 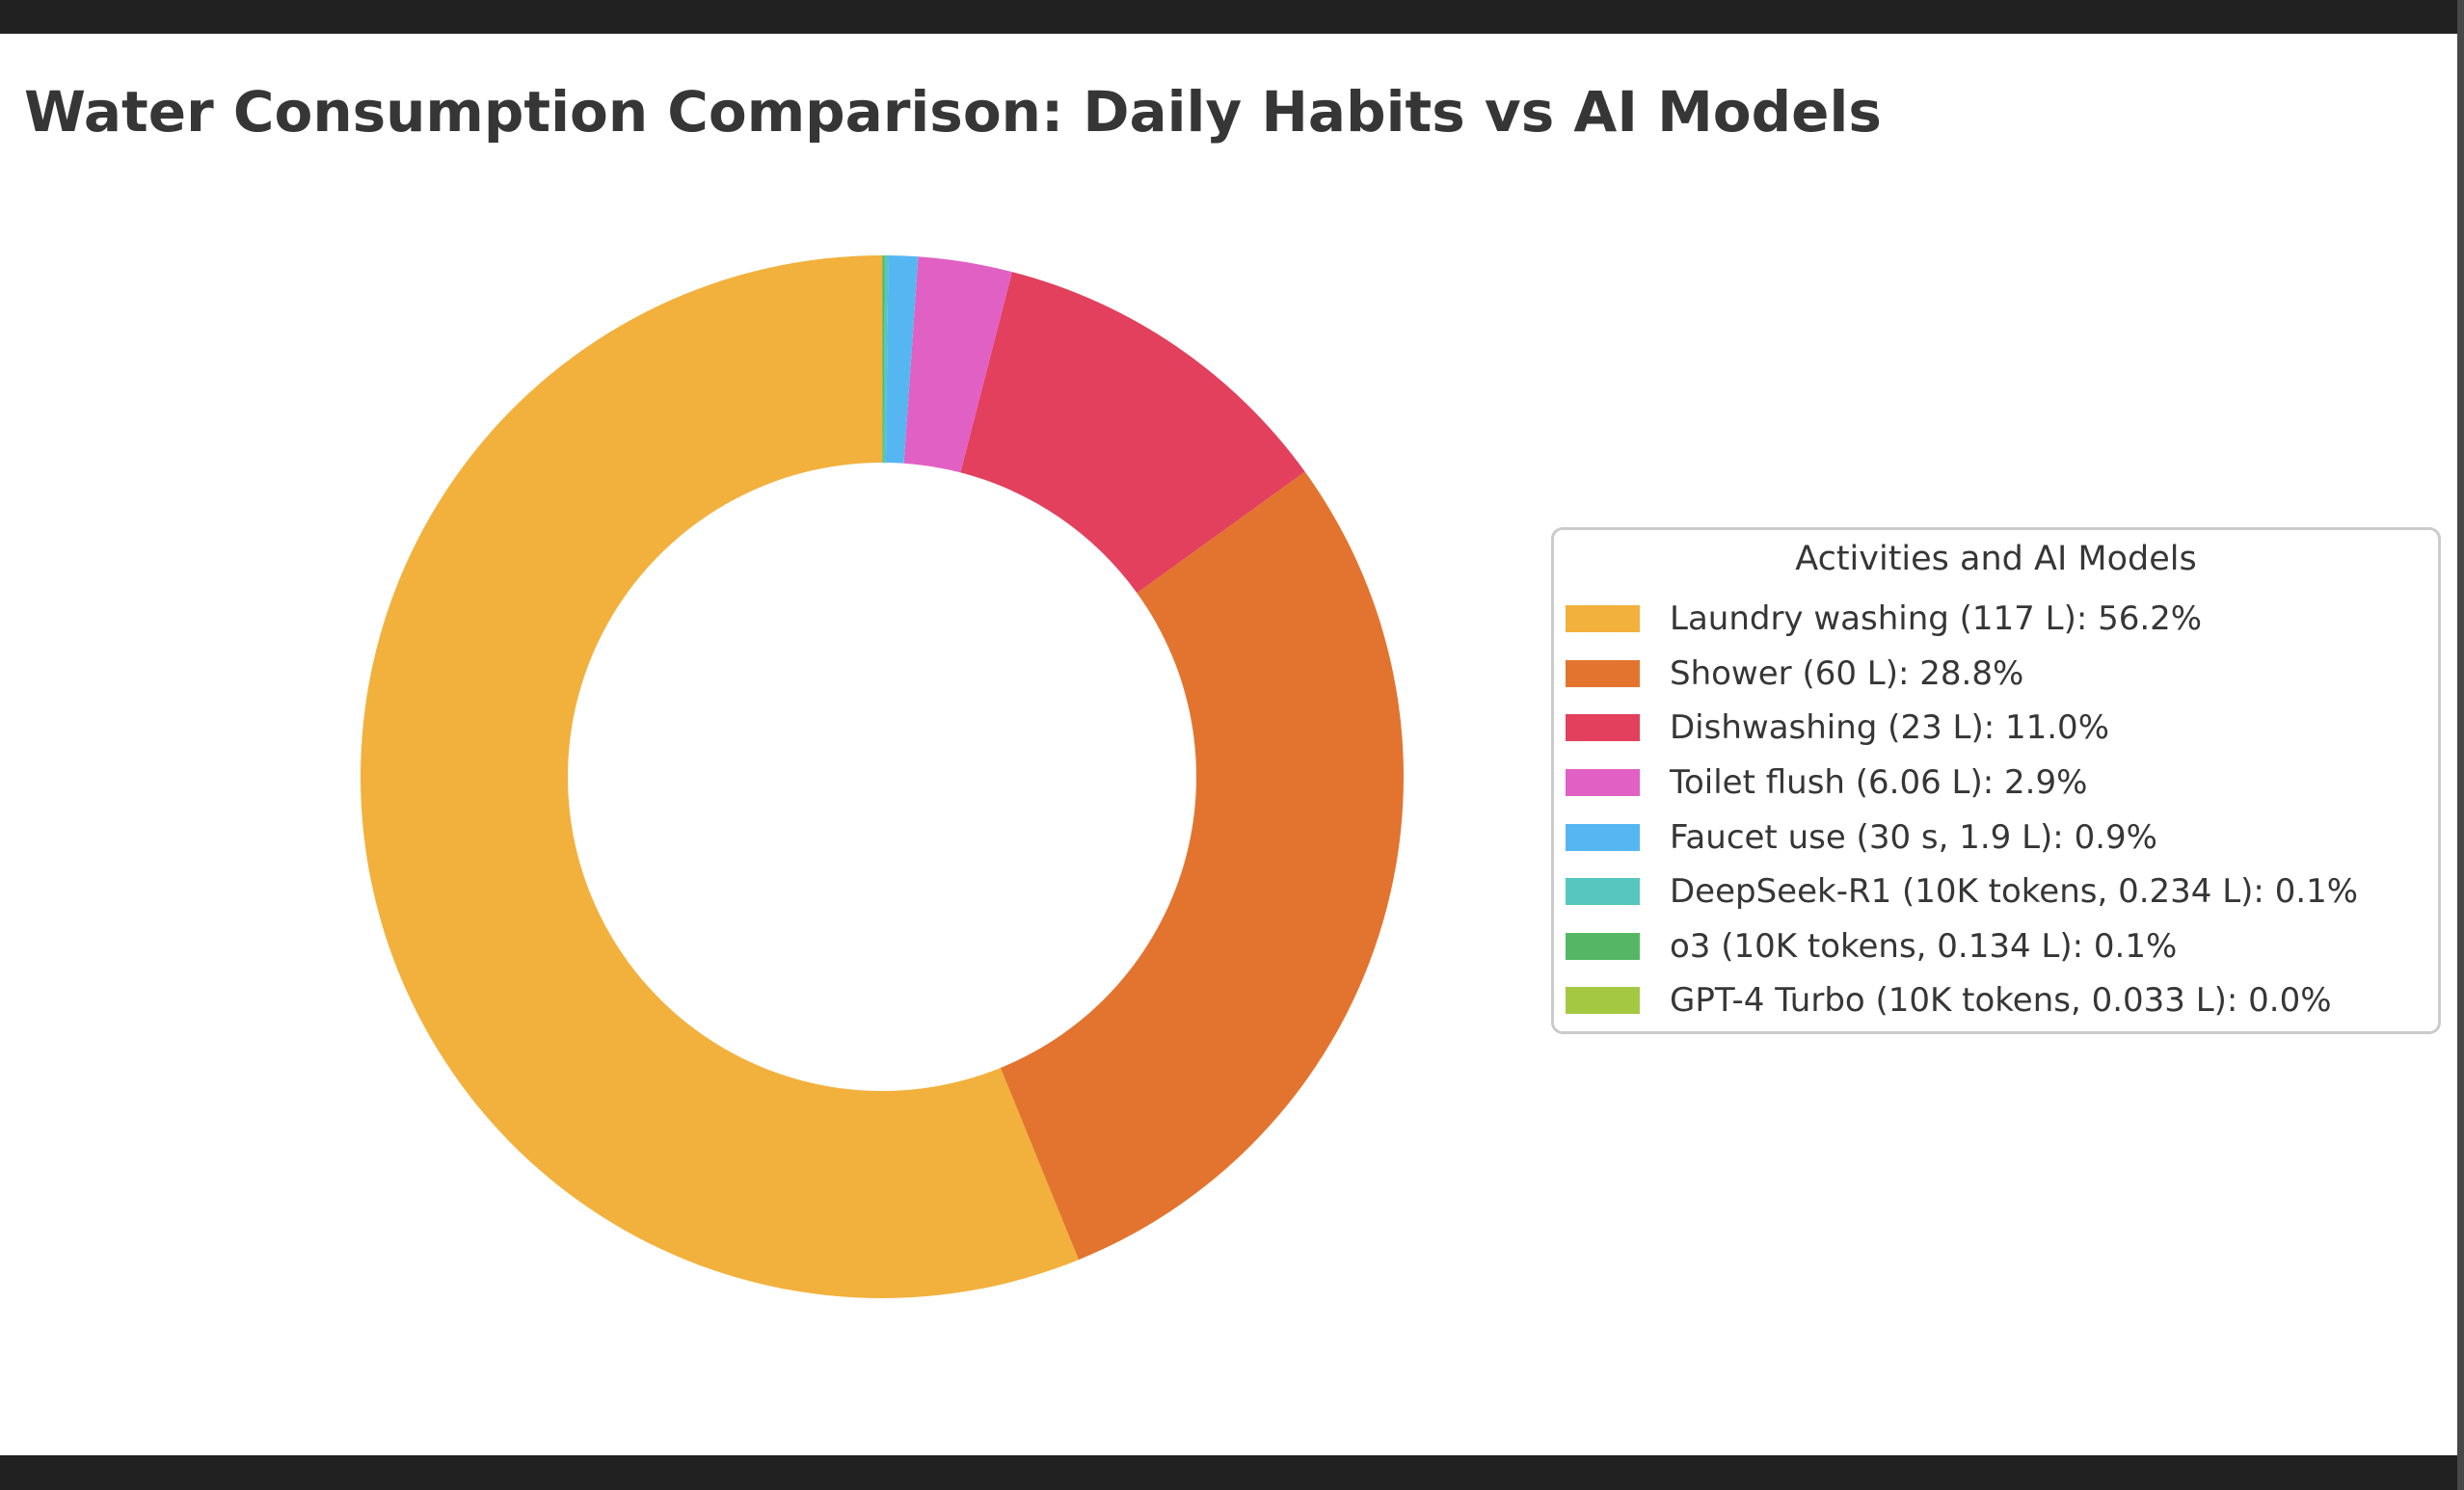 I want to click on legend-item: GPT-4 Turbo (10K tokens, 0.033 L): 0.0%, so click(x=1998, y=1000).